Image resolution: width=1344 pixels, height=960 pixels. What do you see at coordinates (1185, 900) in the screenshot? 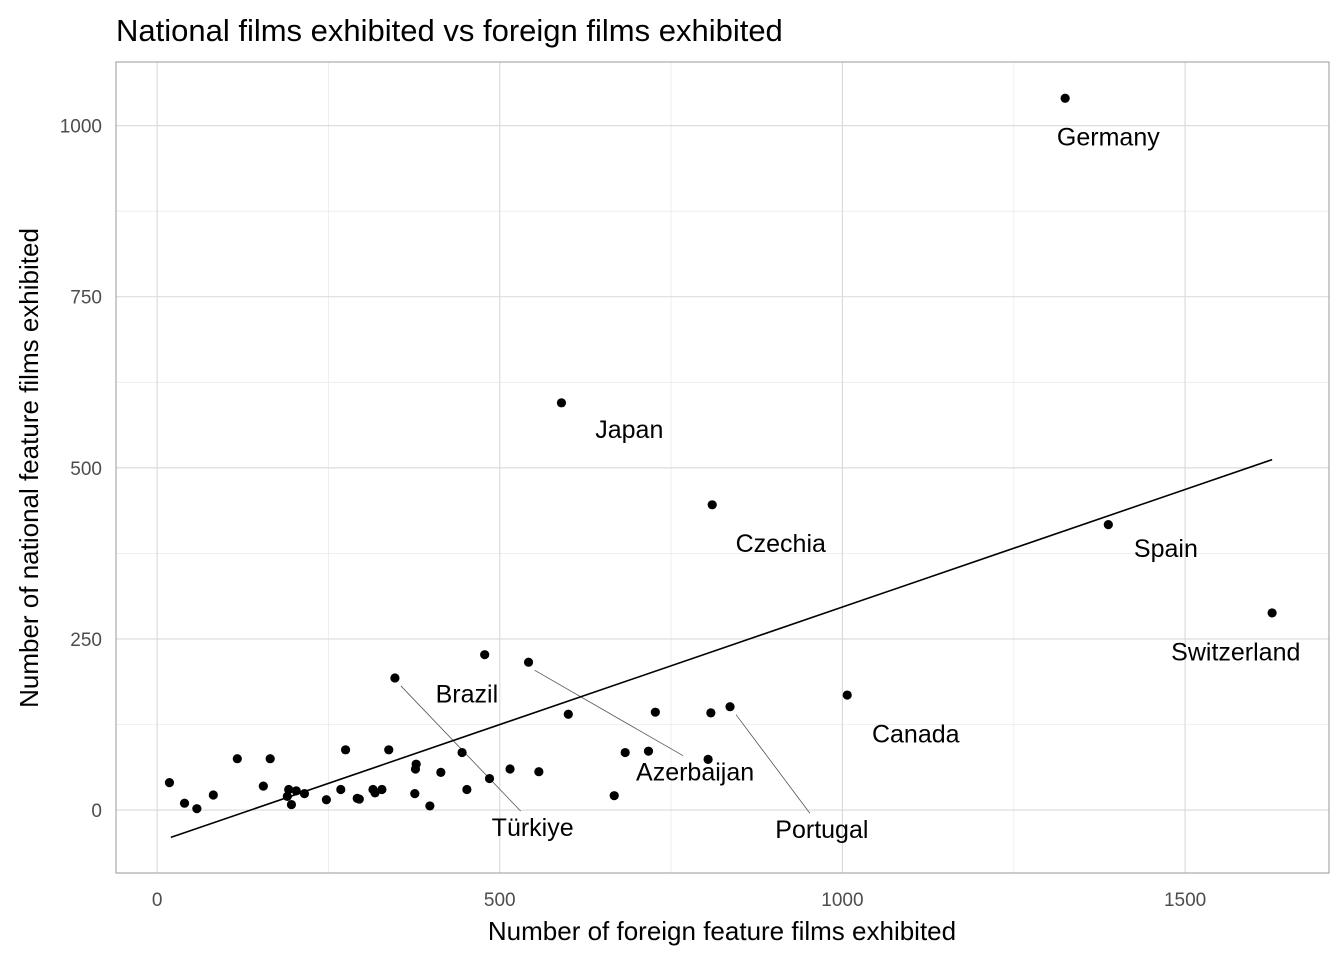
I see `x-tick-label: 1500` at bounding box center [1185, 900].